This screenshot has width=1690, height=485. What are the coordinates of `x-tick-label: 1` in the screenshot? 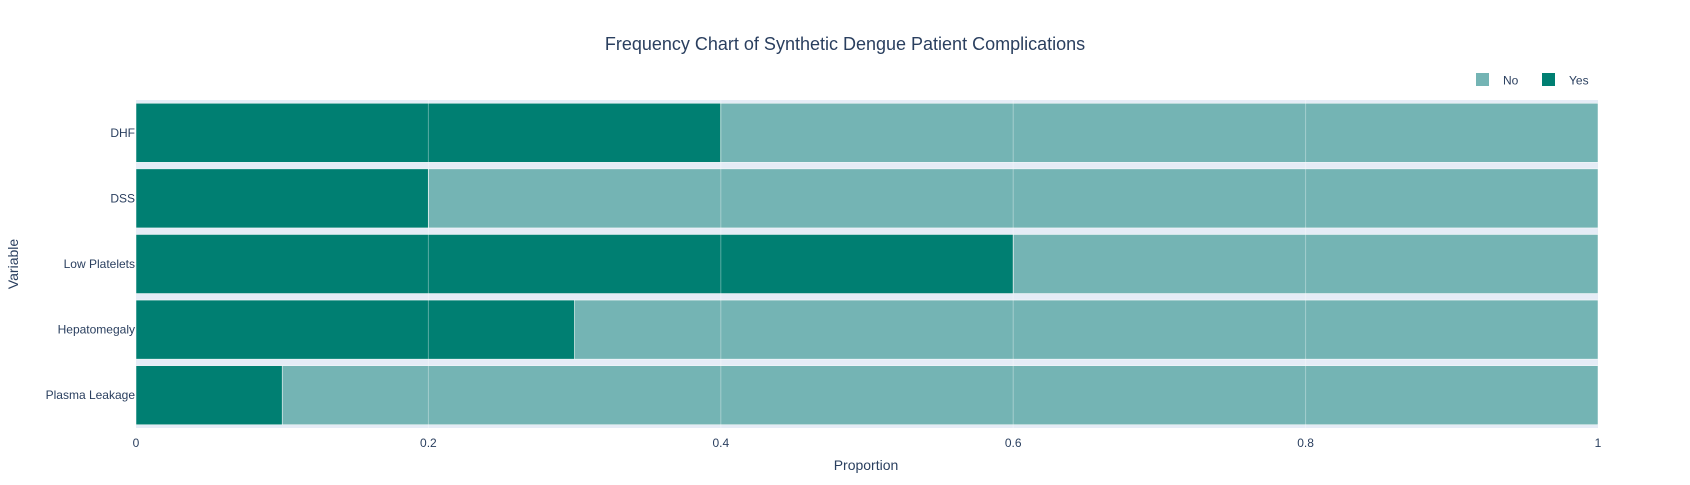 It's located at (1598, 443).